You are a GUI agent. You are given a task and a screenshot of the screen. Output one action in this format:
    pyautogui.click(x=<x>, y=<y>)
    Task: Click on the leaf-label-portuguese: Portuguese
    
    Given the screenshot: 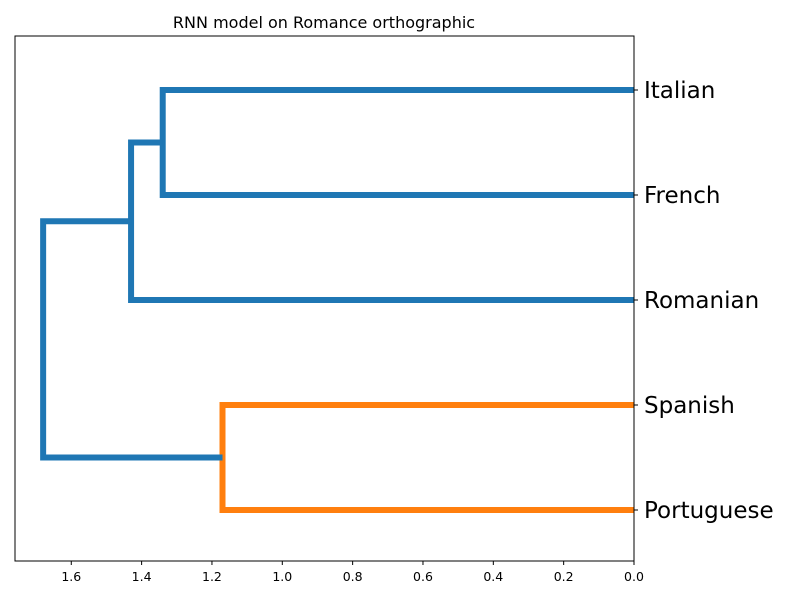 What is the action you would take?
    pyautogui.click(x=709, y=511)
    